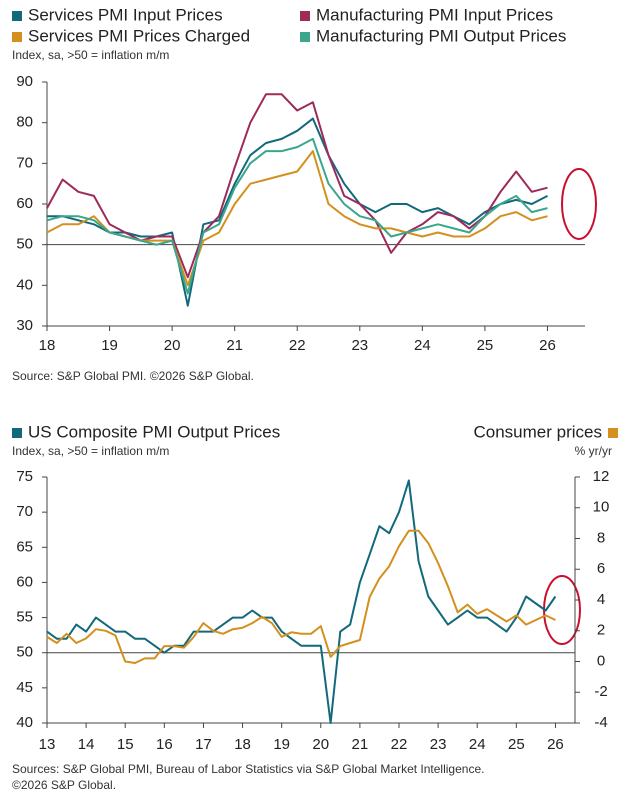  I want to click on y2-tick-label: 0, so click(601, 660).